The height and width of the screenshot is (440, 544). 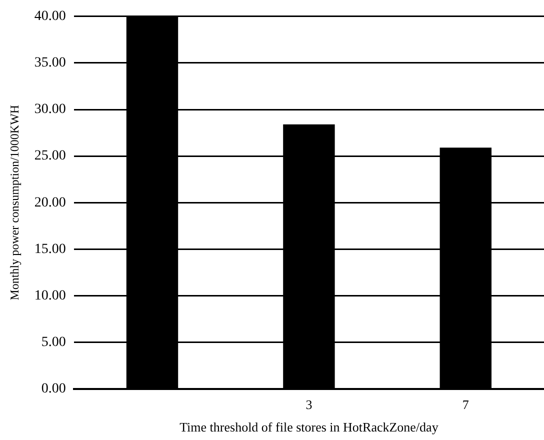 What do you see at coordinates (14, 202) in the screenshot?
I see `y-axis-title: Monthly power consumption/1000KWH` at bounding box center [14, 202].